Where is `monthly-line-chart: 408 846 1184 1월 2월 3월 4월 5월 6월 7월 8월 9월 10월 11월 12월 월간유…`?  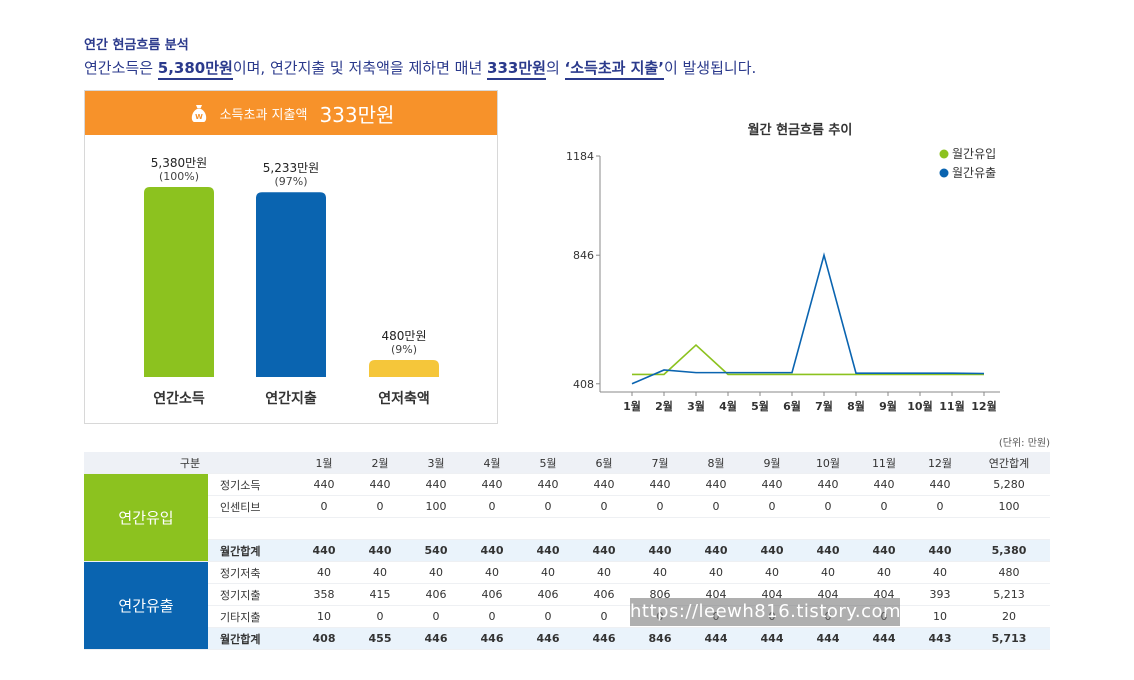 monthly-line-chart: 408 846 1184 1월 2월 3월 4월 5월 6월 7월 8월 9월 10월 11월 12월 월간유… is located at coordinates (783, 280).